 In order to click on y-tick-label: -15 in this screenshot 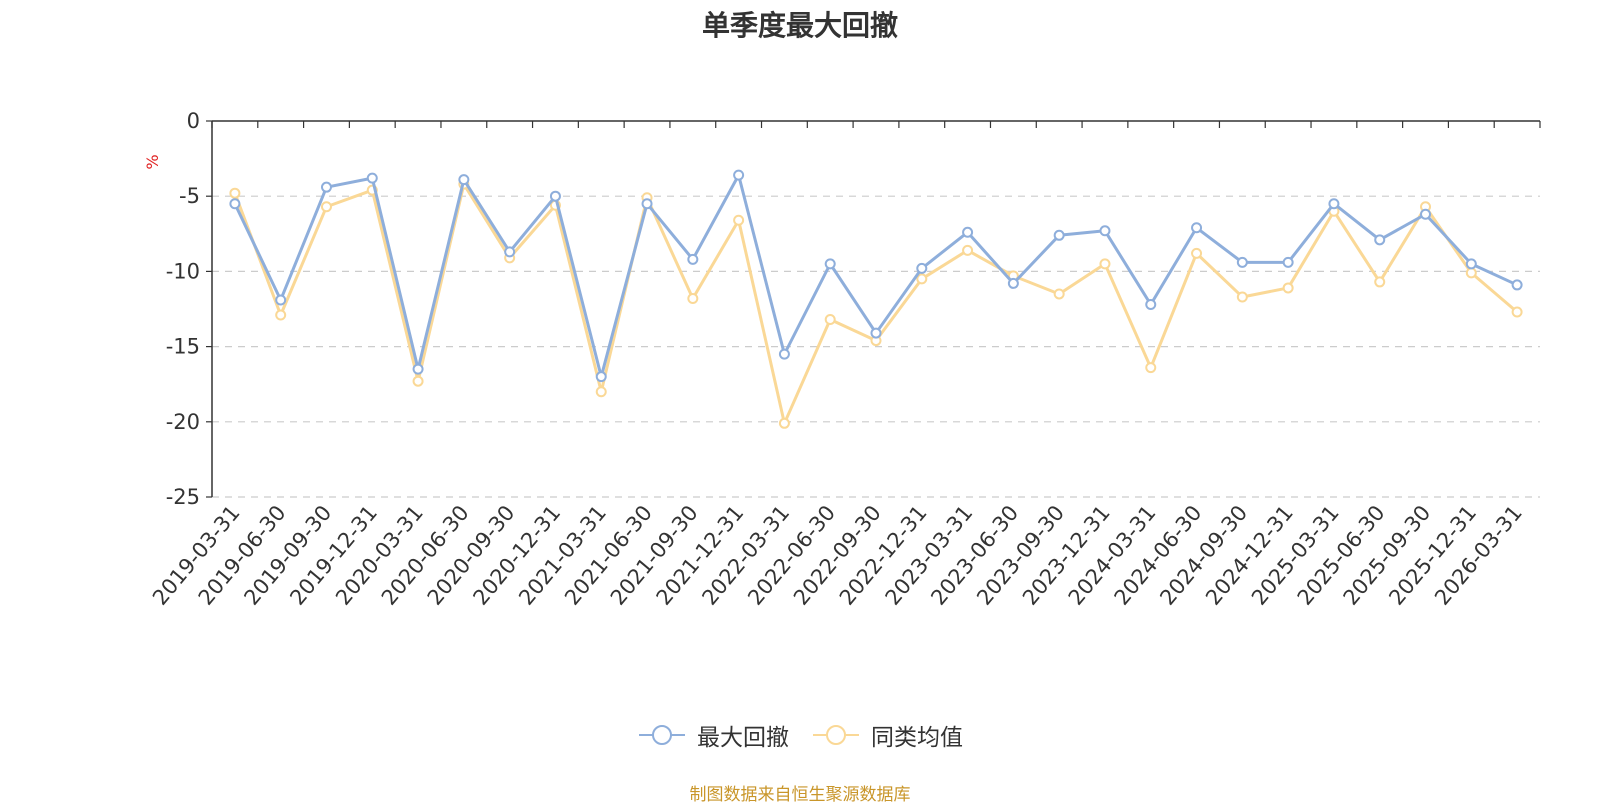, I will do `click(183, 347)`.